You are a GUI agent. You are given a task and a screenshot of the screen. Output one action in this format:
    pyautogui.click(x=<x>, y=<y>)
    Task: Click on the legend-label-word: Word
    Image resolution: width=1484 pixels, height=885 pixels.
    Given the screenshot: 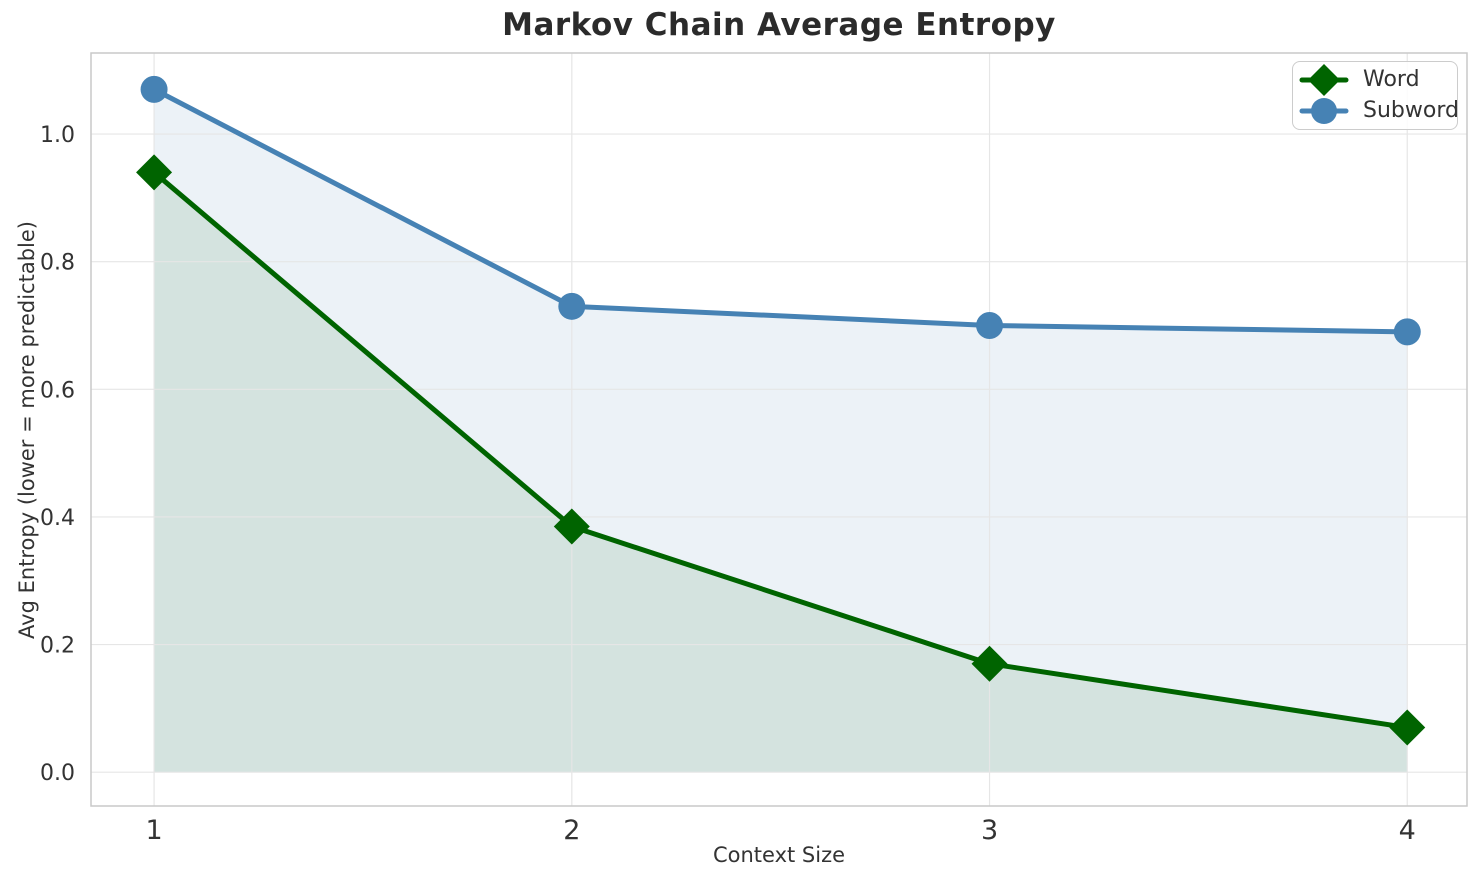 What is the action you would take?
    pyautogui.click(x=1391, y=79)
    